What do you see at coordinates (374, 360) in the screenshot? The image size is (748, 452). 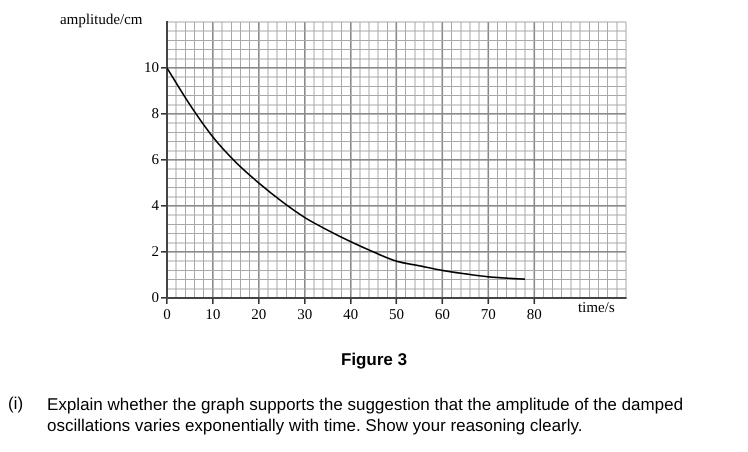 I see `caption: Figure 3` at bounding box center [374, 360].